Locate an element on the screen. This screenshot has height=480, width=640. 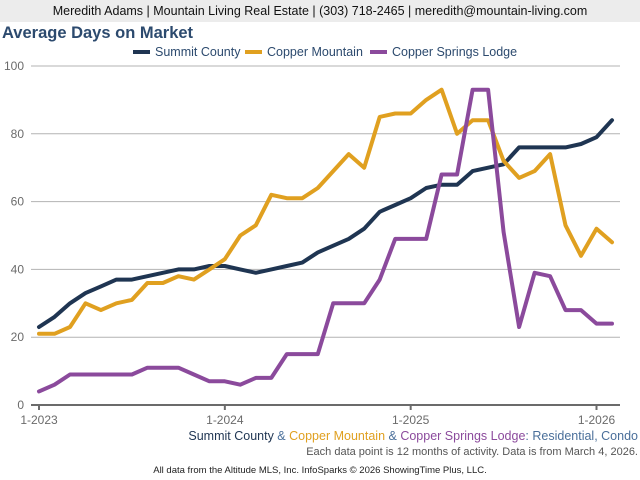
legend-swatch-copper-mountain is located at coordinates (253, 51).